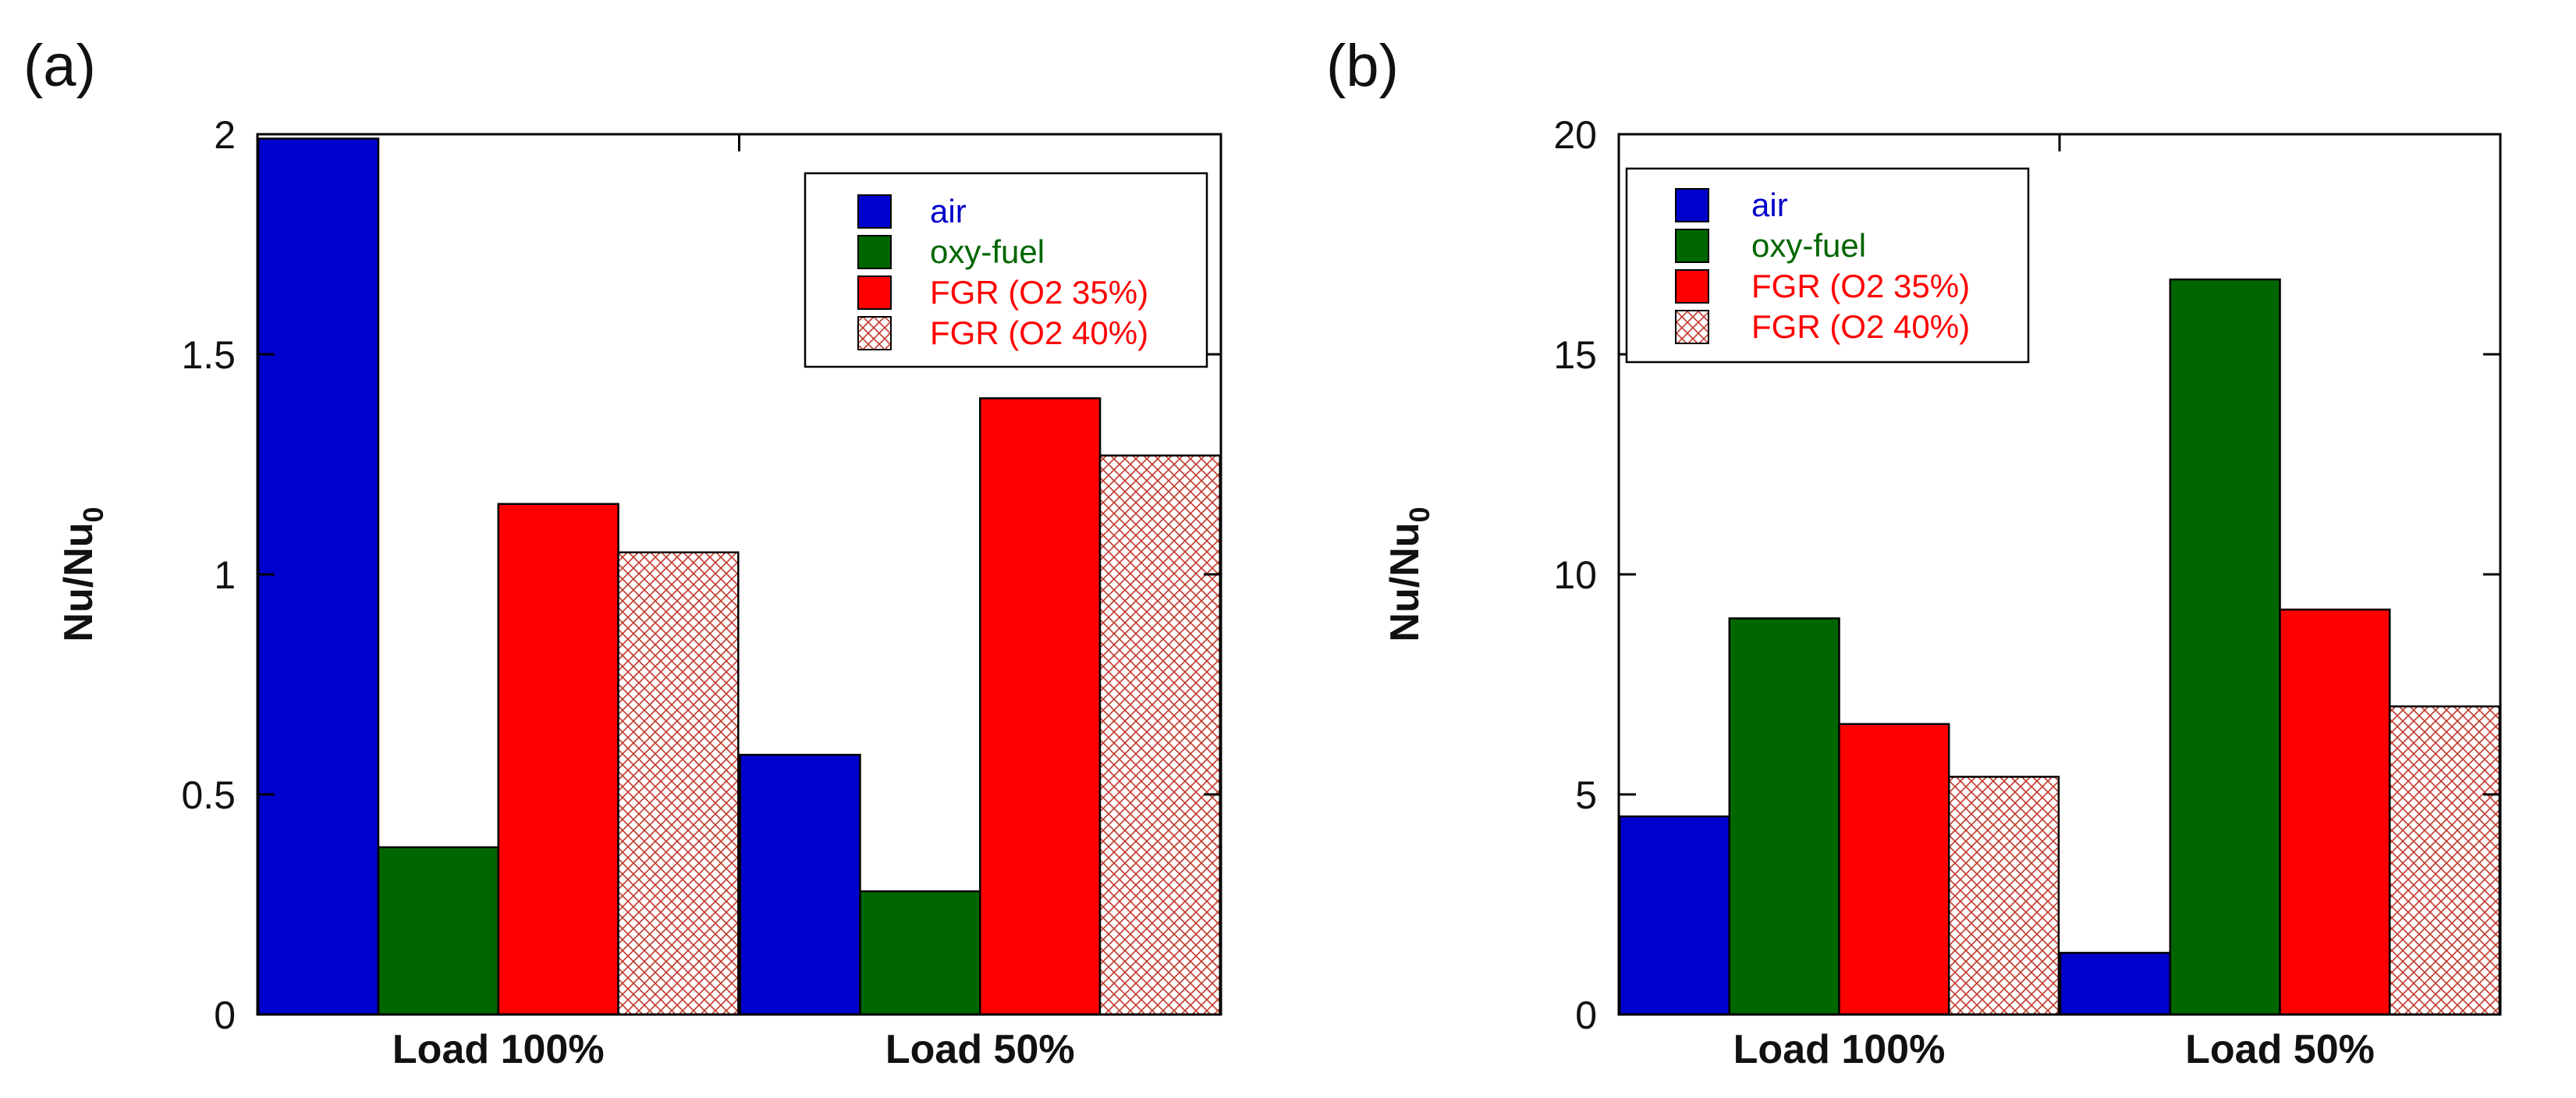 The height and width of the screenshot is (1098, 2576). What do you see at coordinates (225, 135) in the screenshot?
I see `y-tick-label: 2` at bounding box center [225, 135].